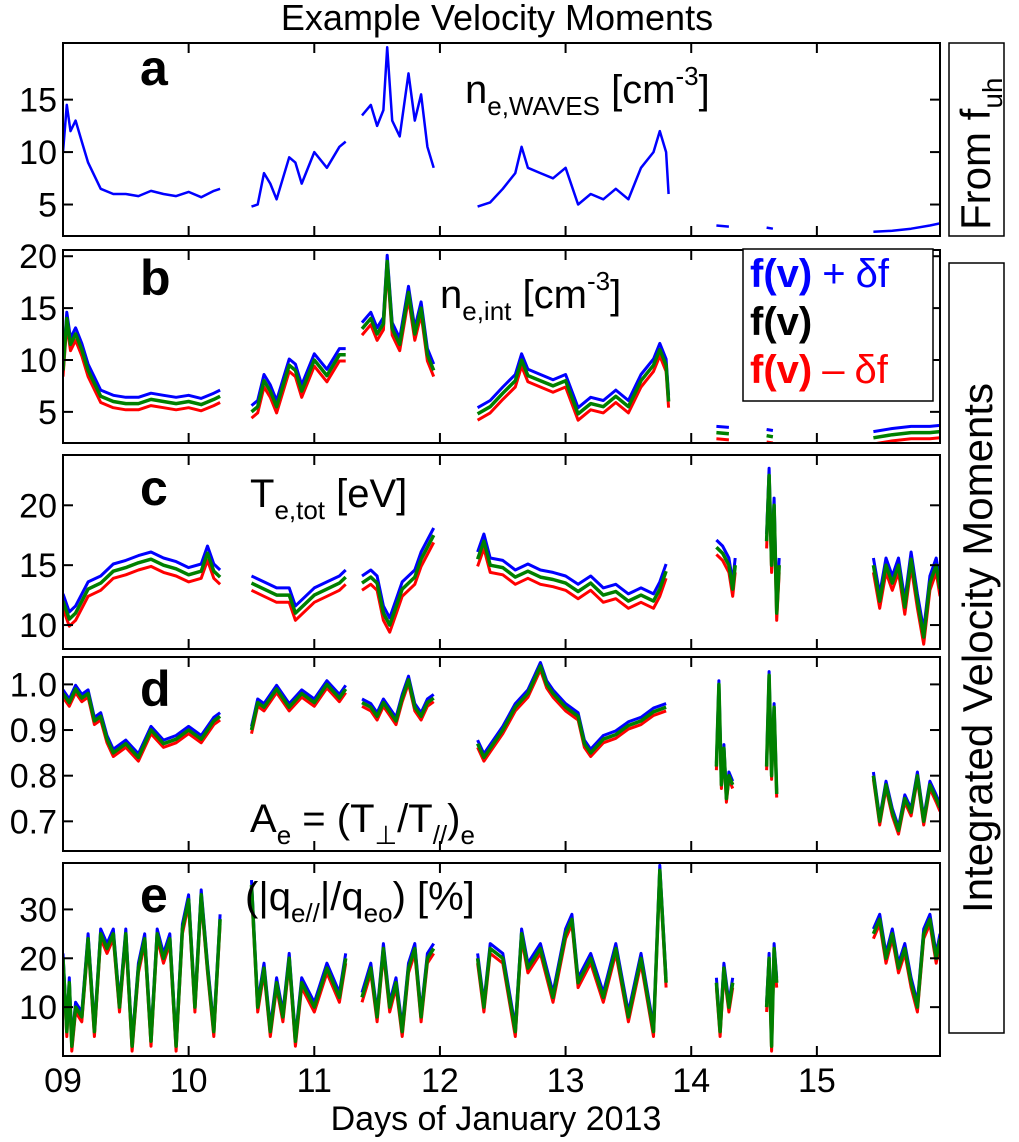 Image resolution: width=1019 pixels, height=1142 pixels. I want to click on panel-d-frame, so click(501, 754).